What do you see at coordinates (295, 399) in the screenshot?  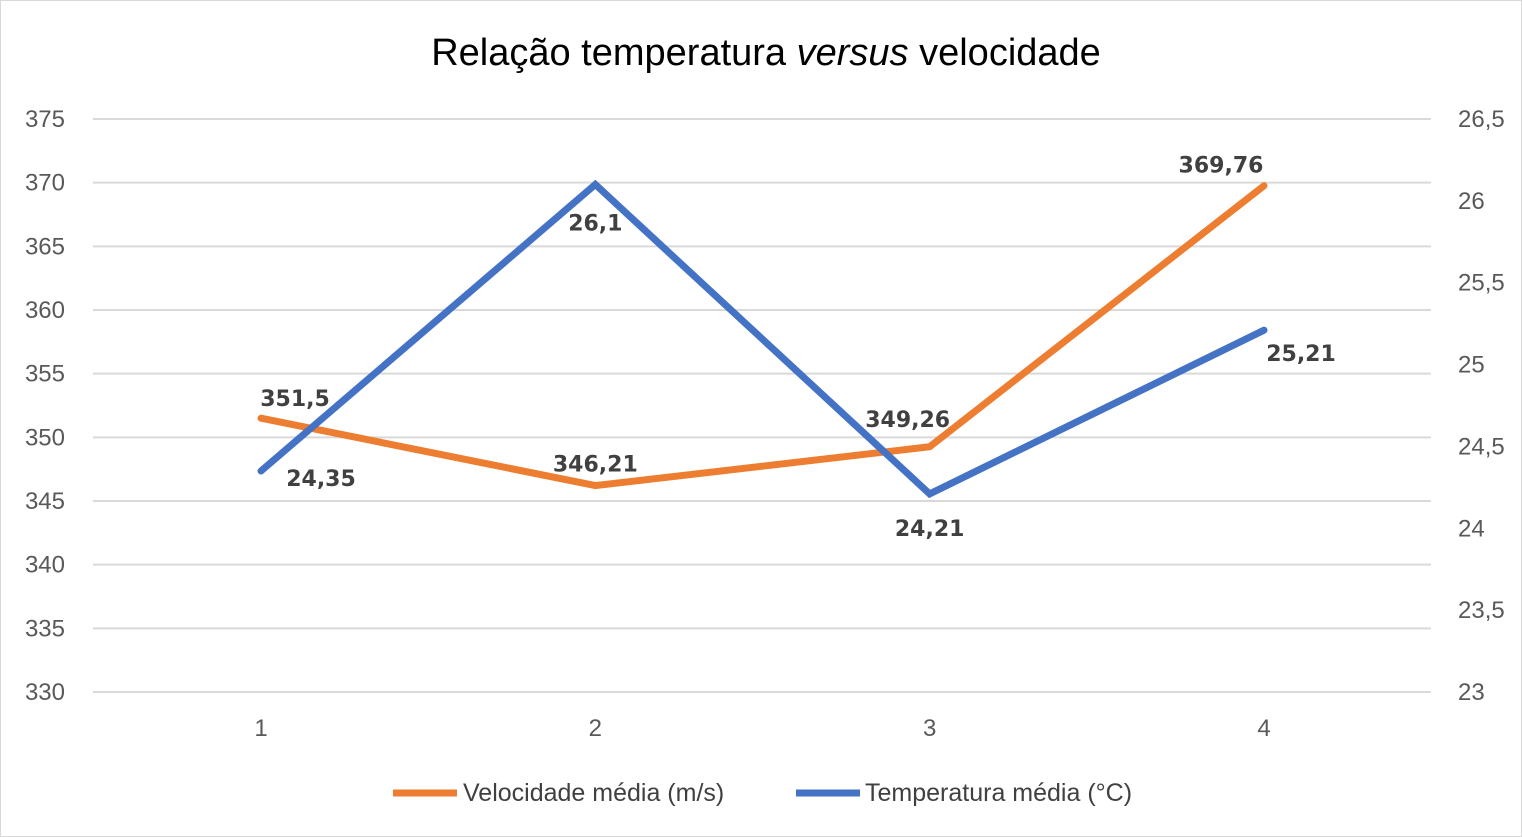 I see `data-label: 351,5` at bounding box center [295, 399].